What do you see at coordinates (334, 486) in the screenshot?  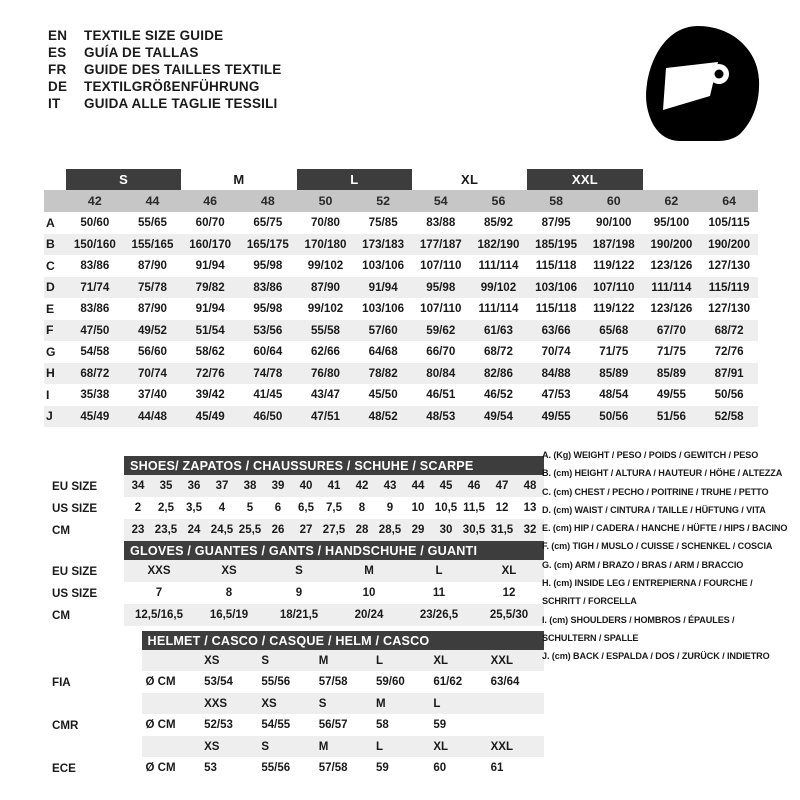 I see `size-value-cell: 41` at bounding box center [334, 486].